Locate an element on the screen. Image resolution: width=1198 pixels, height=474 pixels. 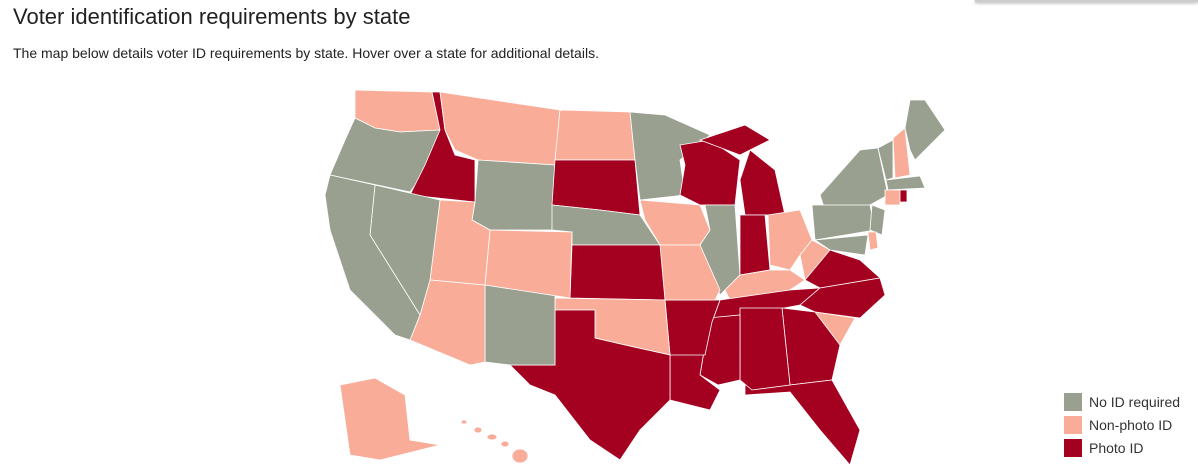
legend-item: Non-photo ID is located at coordinates (1122, 424).